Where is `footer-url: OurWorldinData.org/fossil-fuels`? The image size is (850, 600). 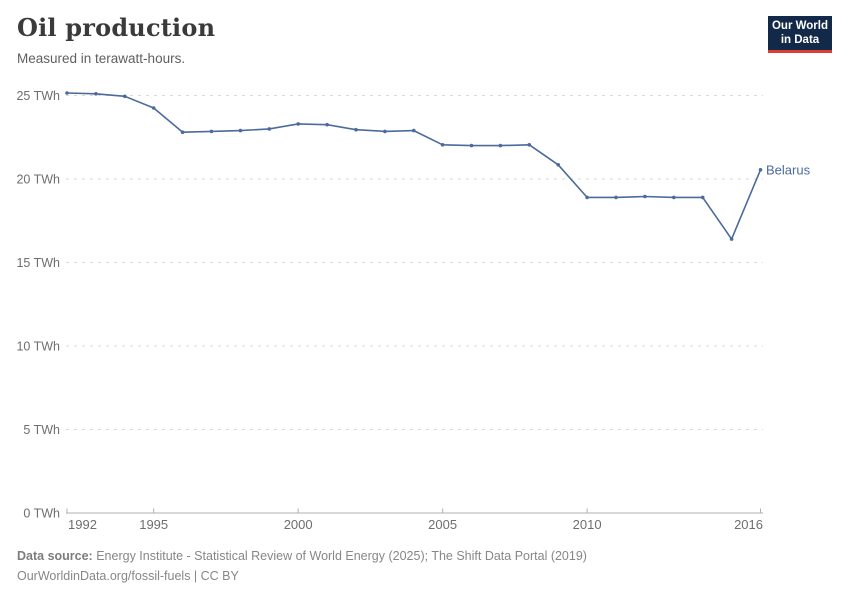 footer-url: OurWorldinData.org/fossil-fuels is located at coordinates (104, 576).